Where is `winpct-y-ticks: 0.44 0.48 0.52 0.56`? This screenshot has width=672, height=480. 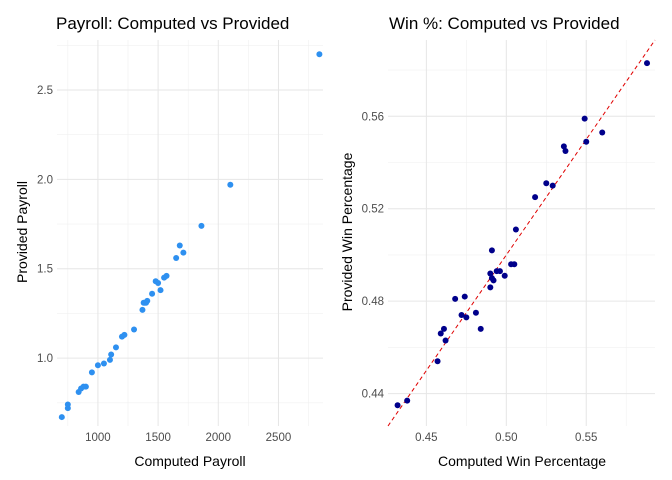
winpct-y-ticks: 0.44 0.48 0.52 0.56 is located at coordinates (373, 255).